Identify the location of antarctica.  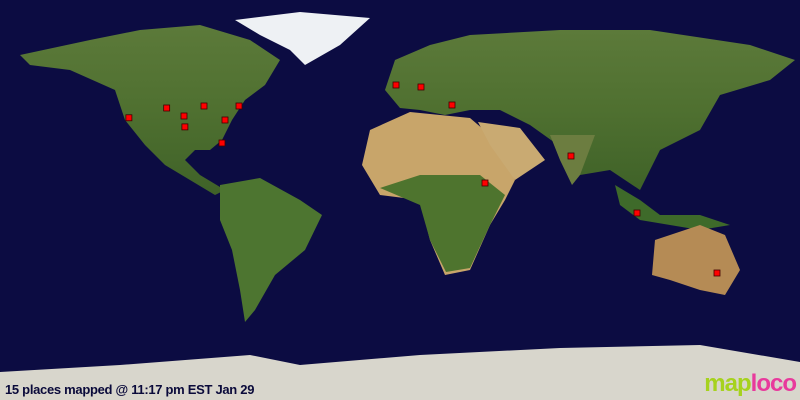
(400, 372).